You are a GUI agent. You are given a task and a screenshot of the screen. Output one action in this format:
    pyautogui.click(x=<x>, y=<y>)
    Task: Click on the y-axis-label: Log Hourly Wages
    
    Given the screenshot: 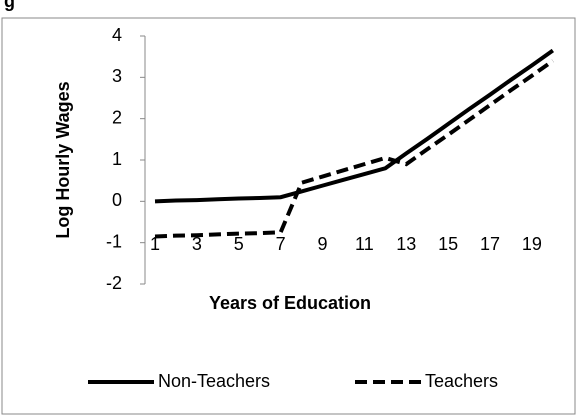 What is the action you would take?
    pyautogui.click(x=63, y=159)
    